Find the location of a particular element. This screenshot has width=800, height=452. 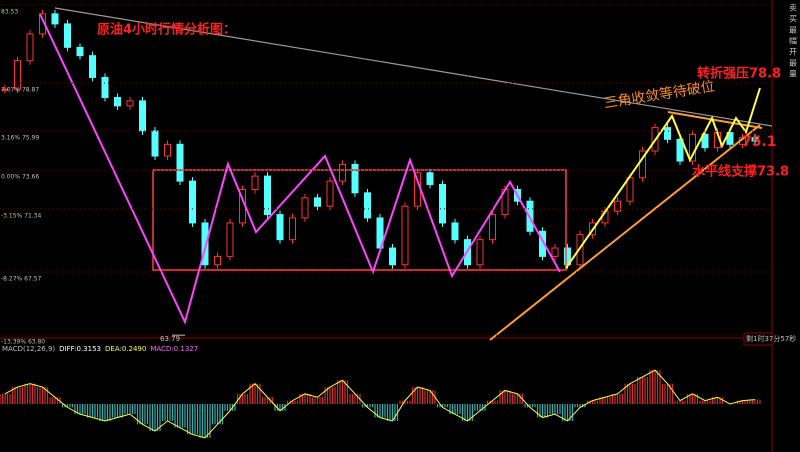

chart-title: 原油4小时行情分析图： is located at coordinates (166, 30).